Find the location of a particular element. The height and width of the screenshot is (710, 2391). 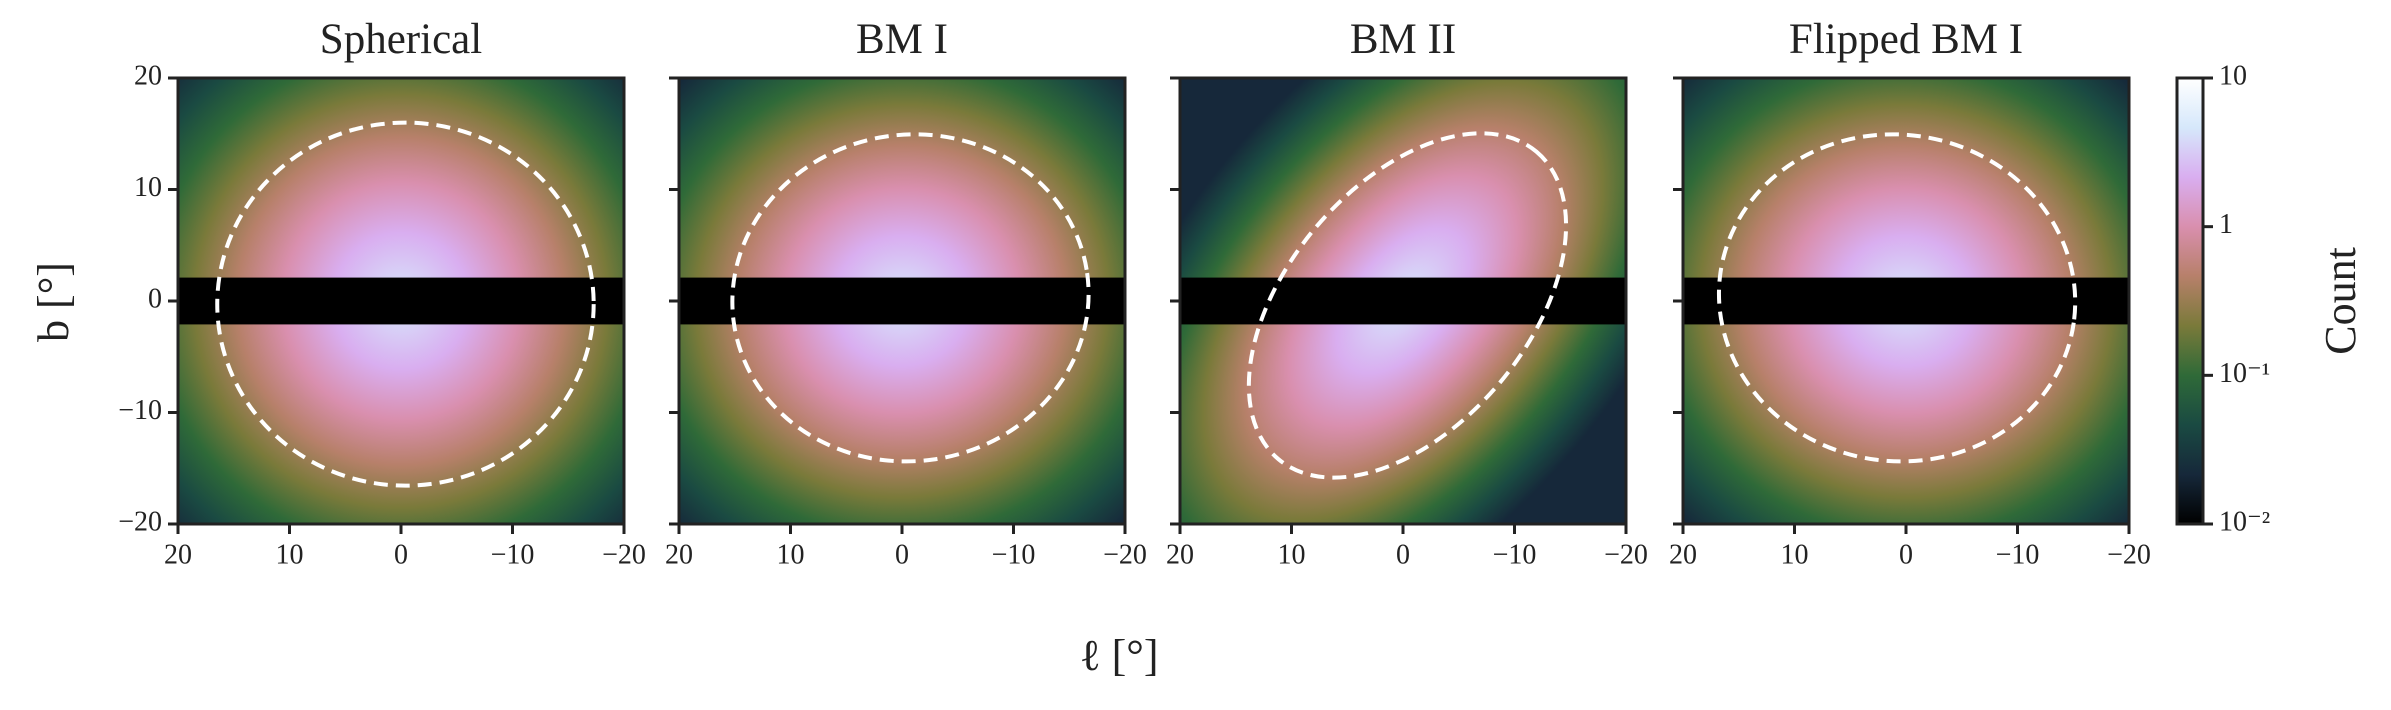

y-tick-label: 10 is located at coordinates (148, 187).